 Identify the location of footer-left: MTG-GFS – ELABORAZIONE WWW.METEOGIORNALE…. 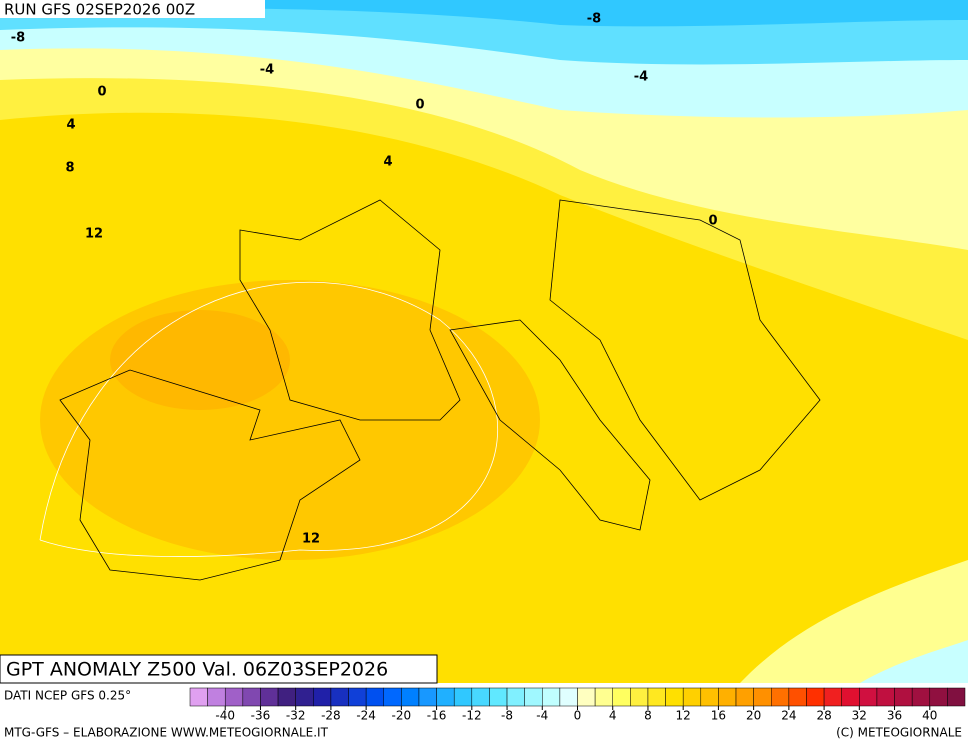
(166, 733).